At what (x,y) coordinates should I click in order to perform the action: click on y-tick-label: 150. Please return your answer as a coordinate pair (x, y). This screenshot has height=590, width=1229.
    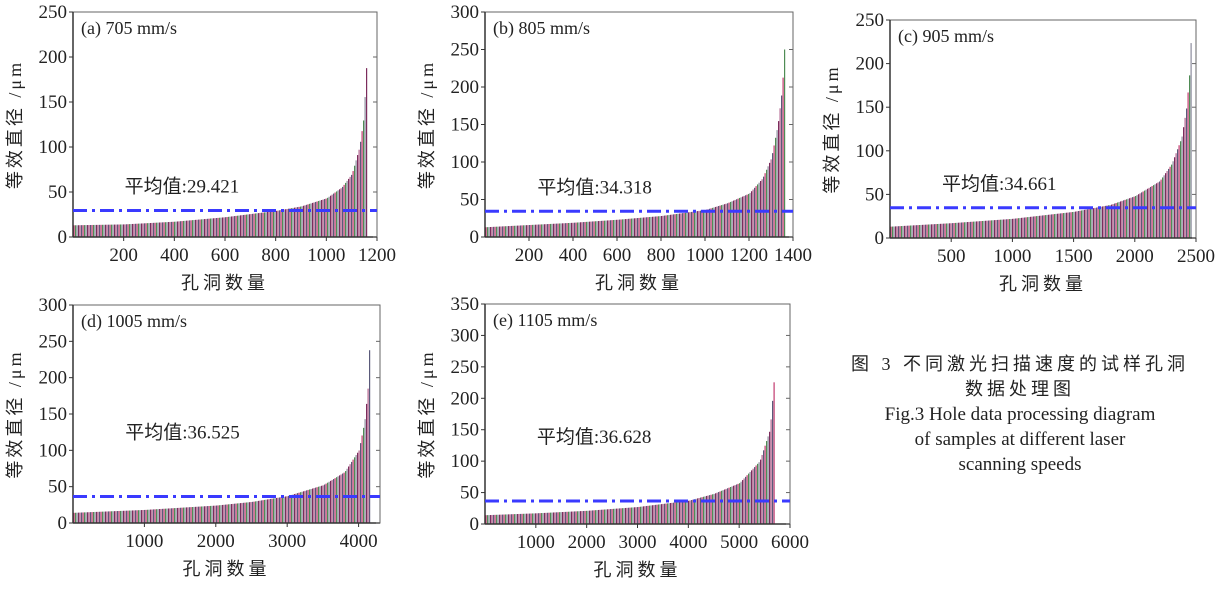
    Looking at the image, I should click on (53, 414).